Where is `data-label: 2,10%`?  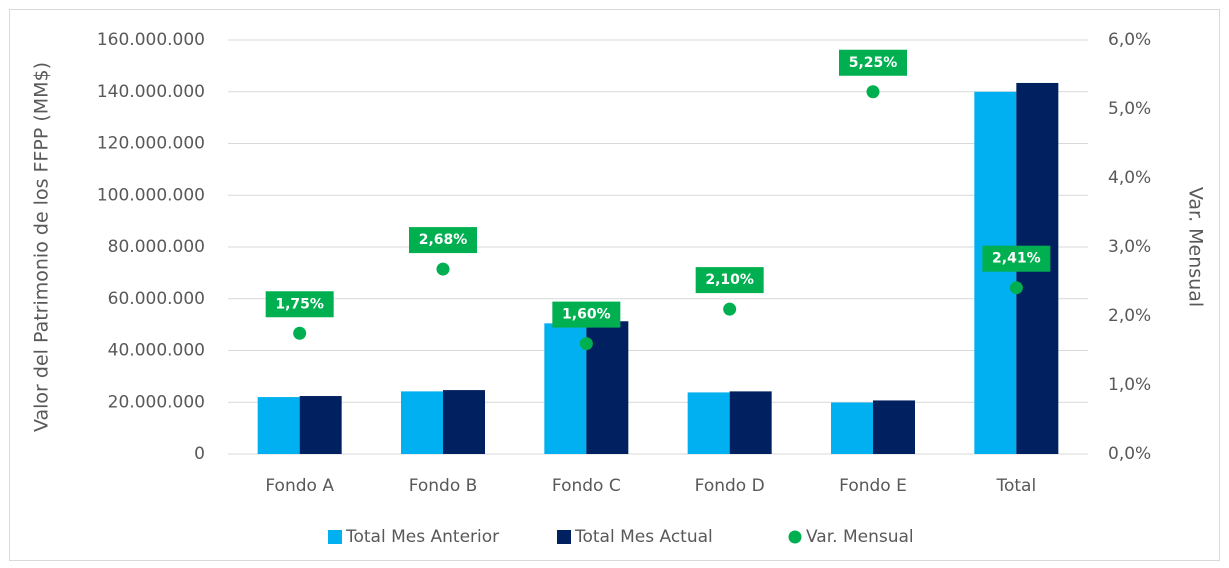 data-label: 2,10% is located at coordinates (729, 280).